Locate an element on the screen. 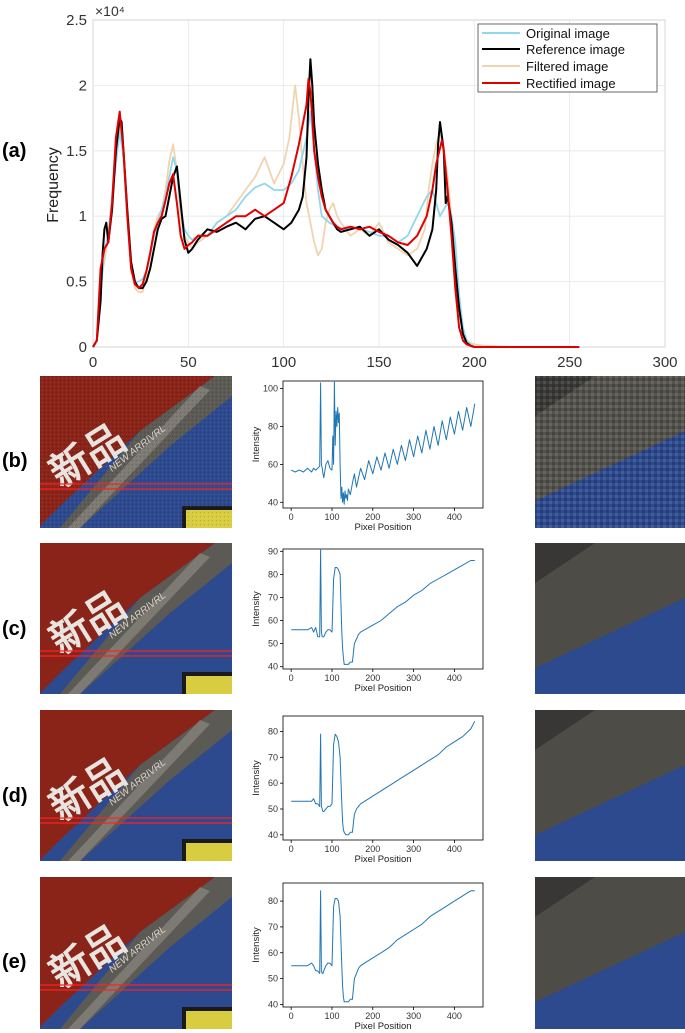 The width and height of the screenshot is (685, 1033). legend-box is located at coordinates (567, 58).